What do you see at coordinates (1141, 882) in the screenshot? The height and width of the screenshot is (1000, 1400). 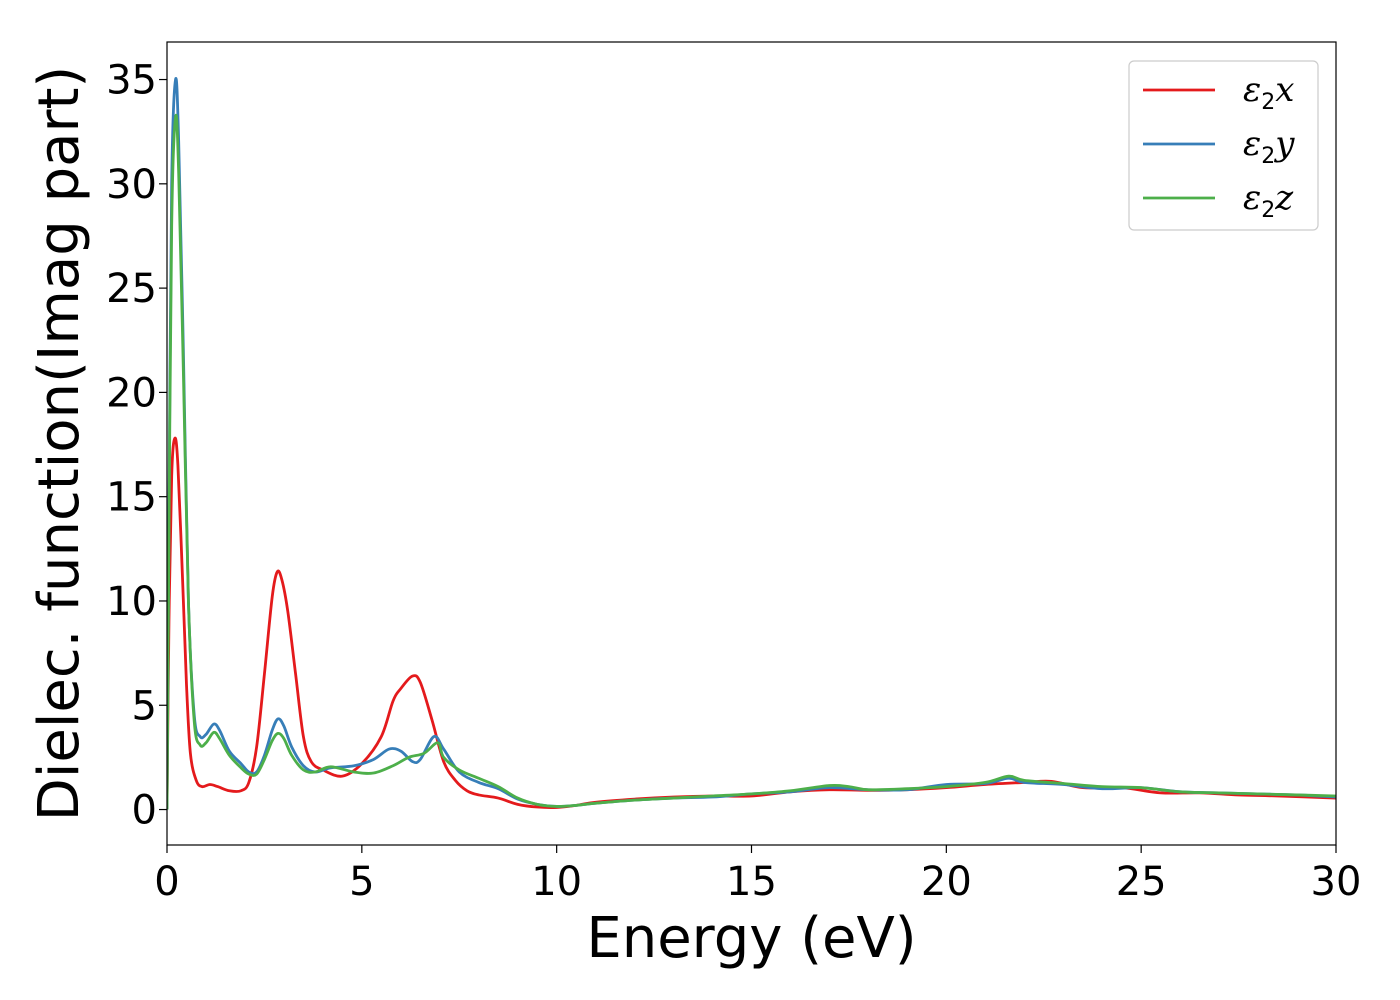 I see `x-tick-label: 25` at bounding box center [1141, 882].